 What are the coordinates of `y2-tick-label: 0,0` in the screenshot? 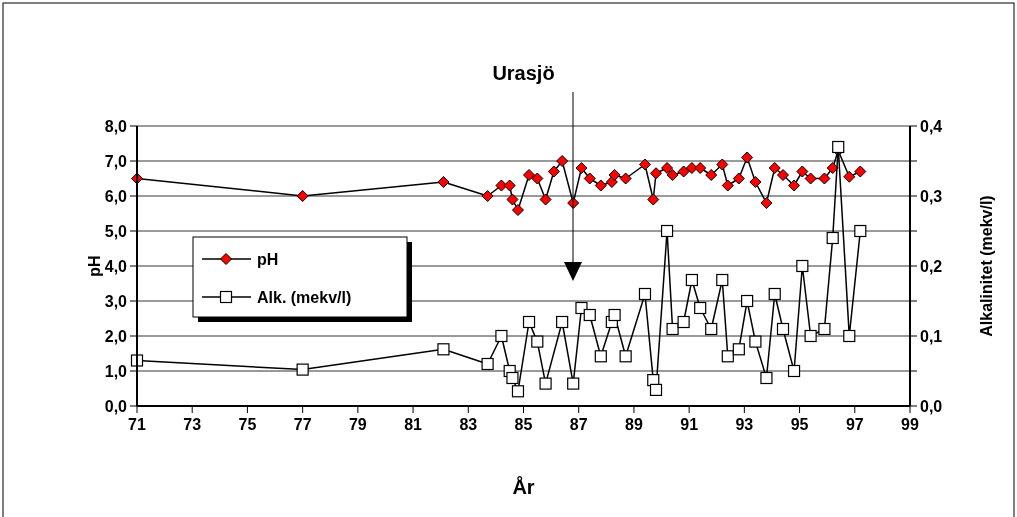 It's located at (931, 406).